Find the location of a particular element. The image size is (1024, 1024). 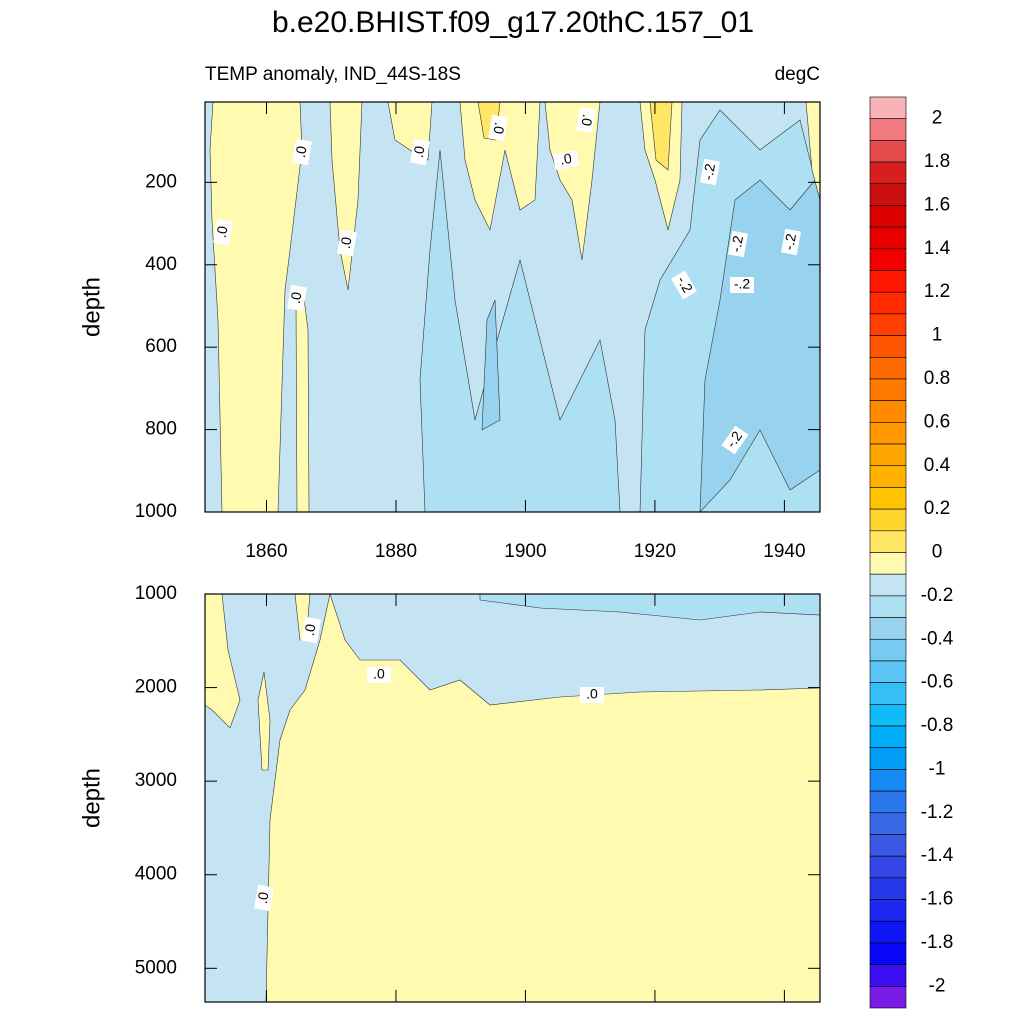

colorbar-label: 1 is located at coordinates (937, 335).